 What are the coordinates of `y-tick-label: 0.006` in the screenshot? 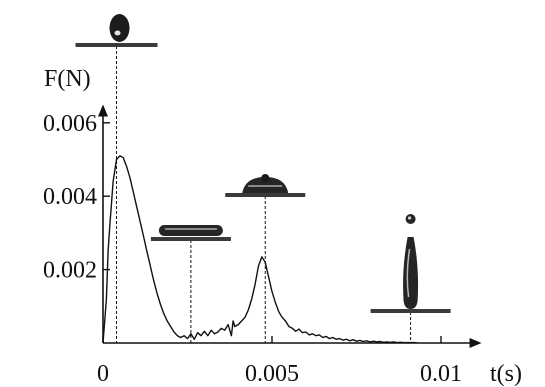 It's located at (70, 124).